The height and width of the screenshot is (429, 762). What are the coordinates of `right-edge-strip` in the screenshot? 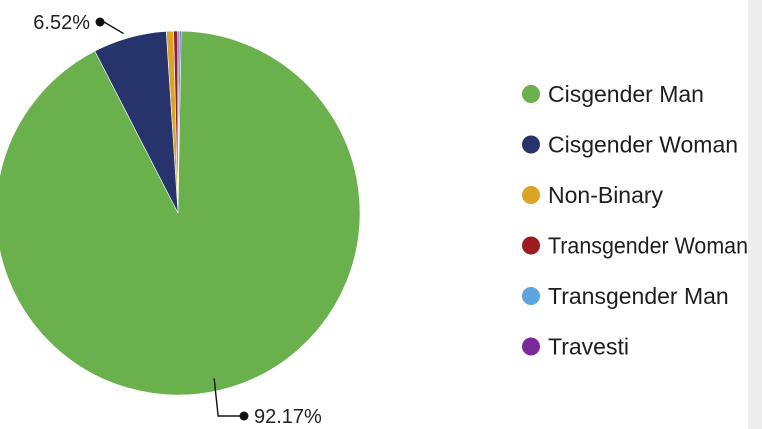 It's located at (755, 214).